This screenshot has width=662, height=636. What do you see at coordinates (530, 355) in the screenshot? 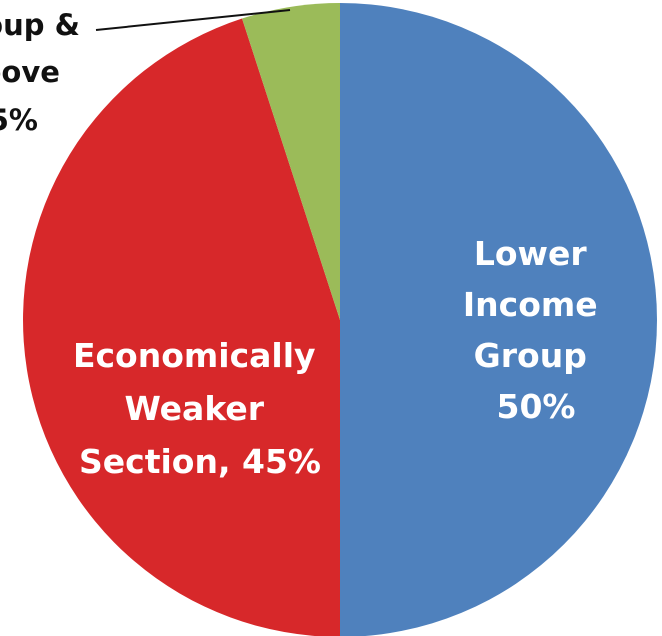
I see `slice-label-line: Group` at bounding box center [530, 355].